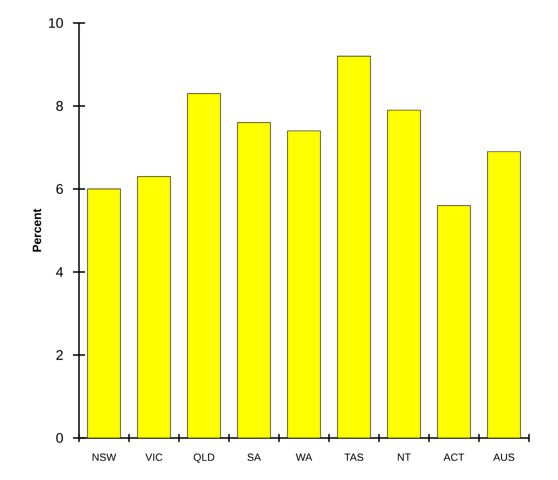 This screenshot has height=480, width=558. I want to click on y-tick-label: 8, so click(59, 106).